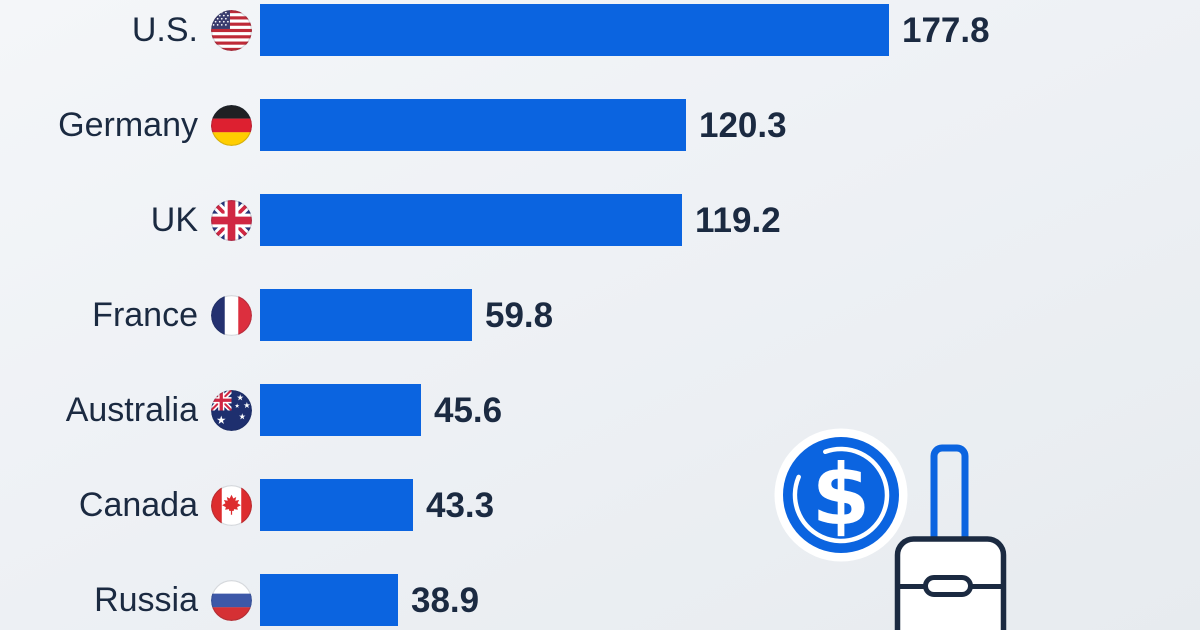 Image resolution: width=1200 pixels, height=630 pixels. I want to click on value-label: 38.9, so click(445, 600).